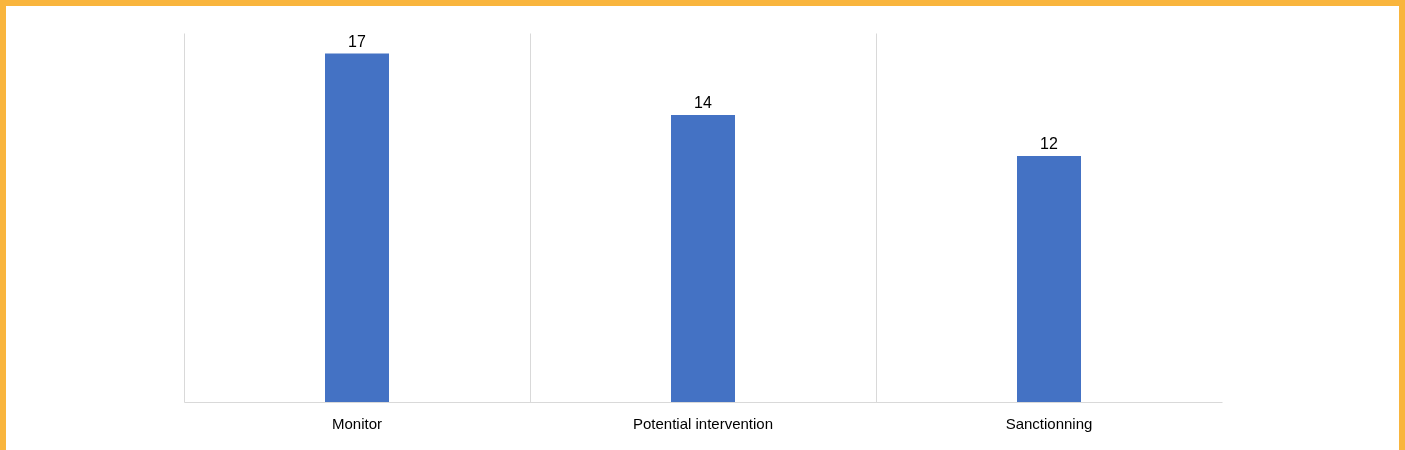  Describe the element at coordinates (1049, 143) in the screenshot. I see `data-label: 12` at that location.